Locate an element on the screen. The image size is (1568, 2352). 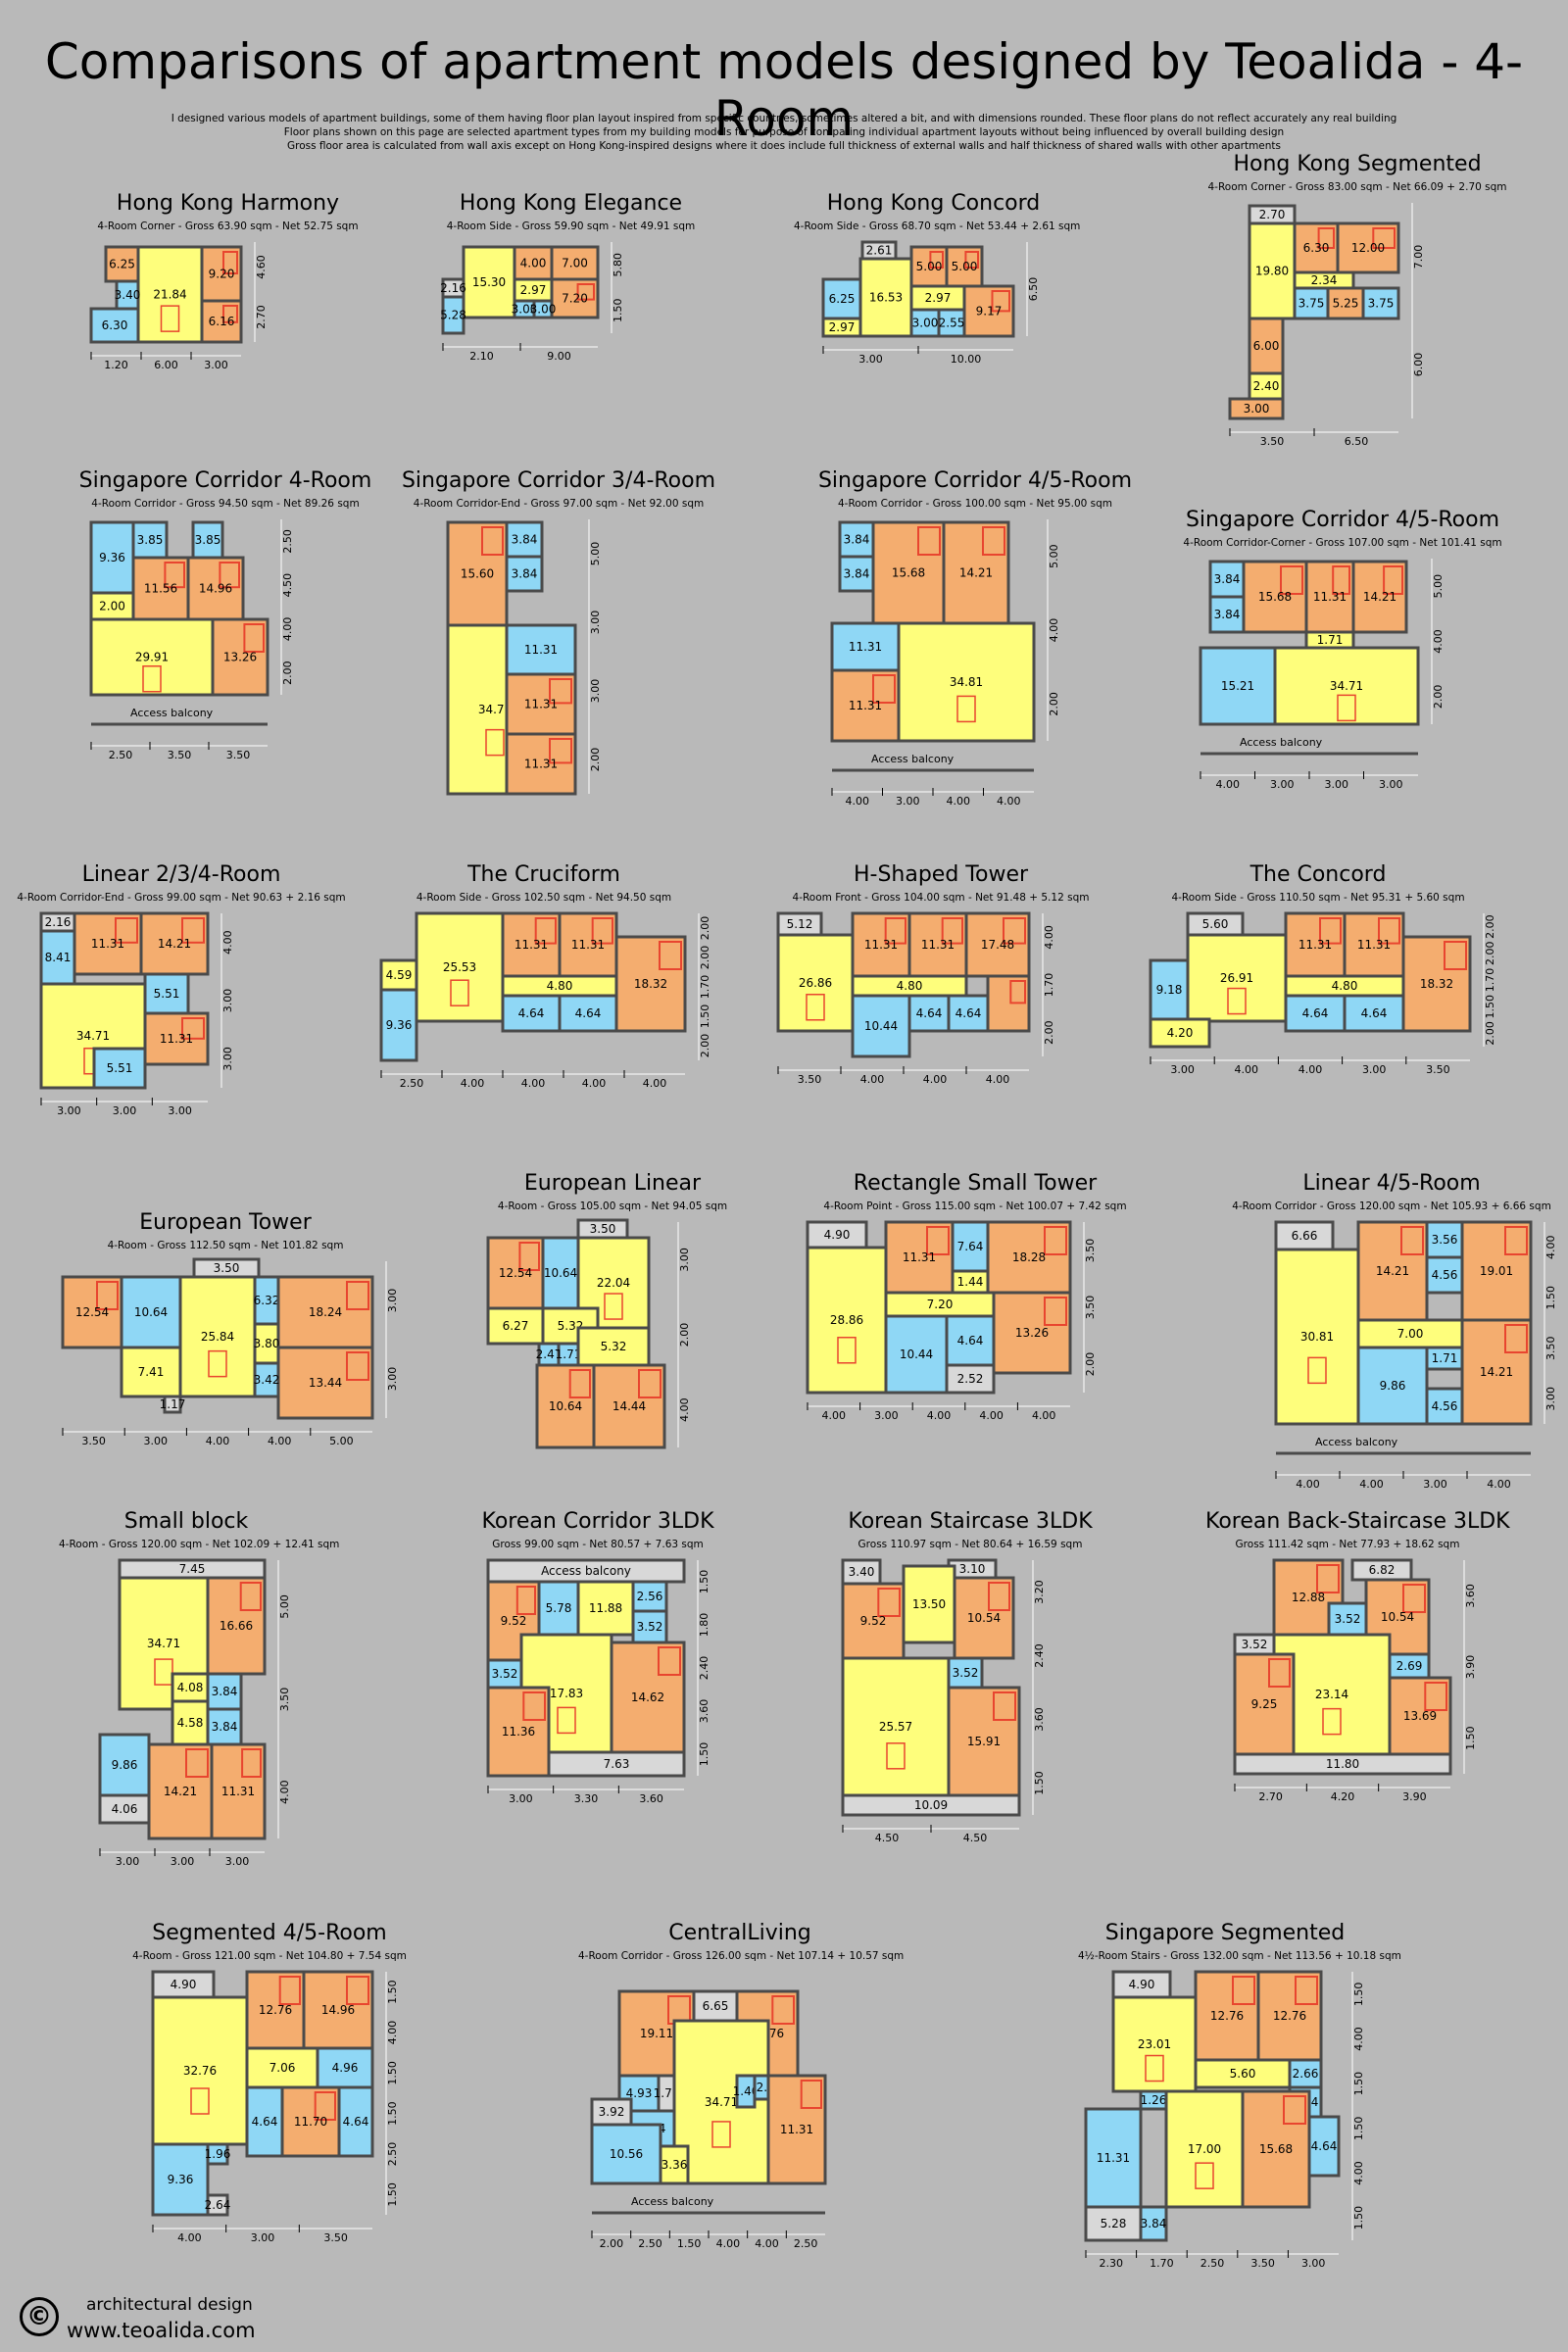
room: 4.96 is located at coordinates (345, 2067).